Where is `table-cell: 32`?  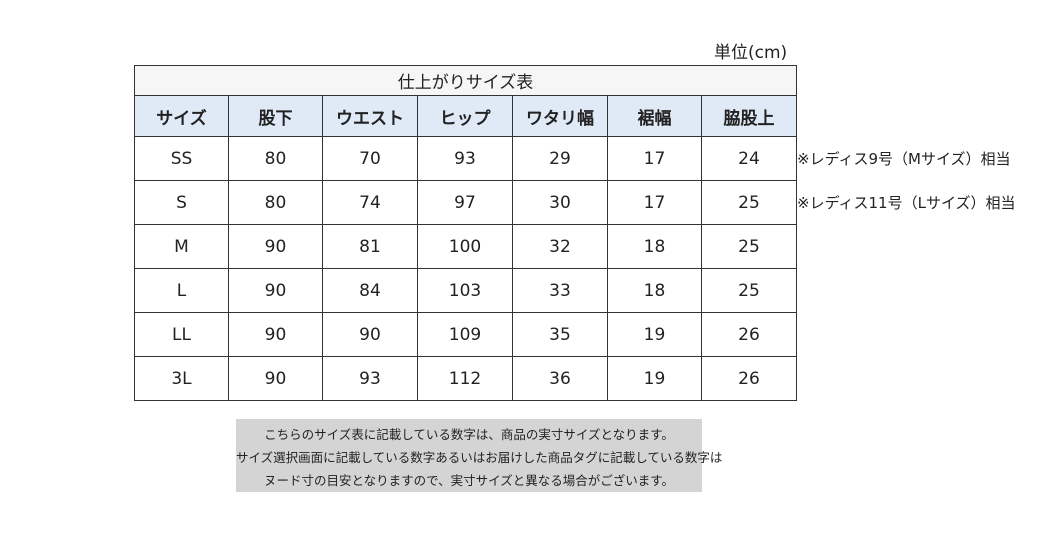 table-cell: 32 is located at coordinates (560, 246).